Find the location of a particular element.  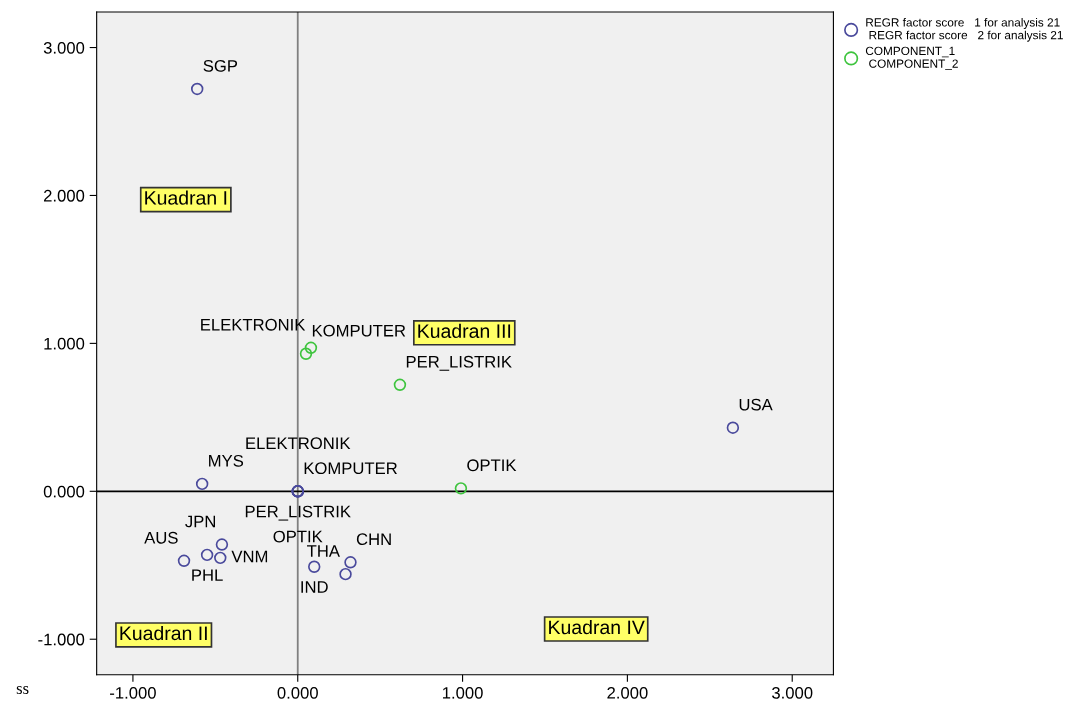

annotation: IND is located at coordinates (314, 587).